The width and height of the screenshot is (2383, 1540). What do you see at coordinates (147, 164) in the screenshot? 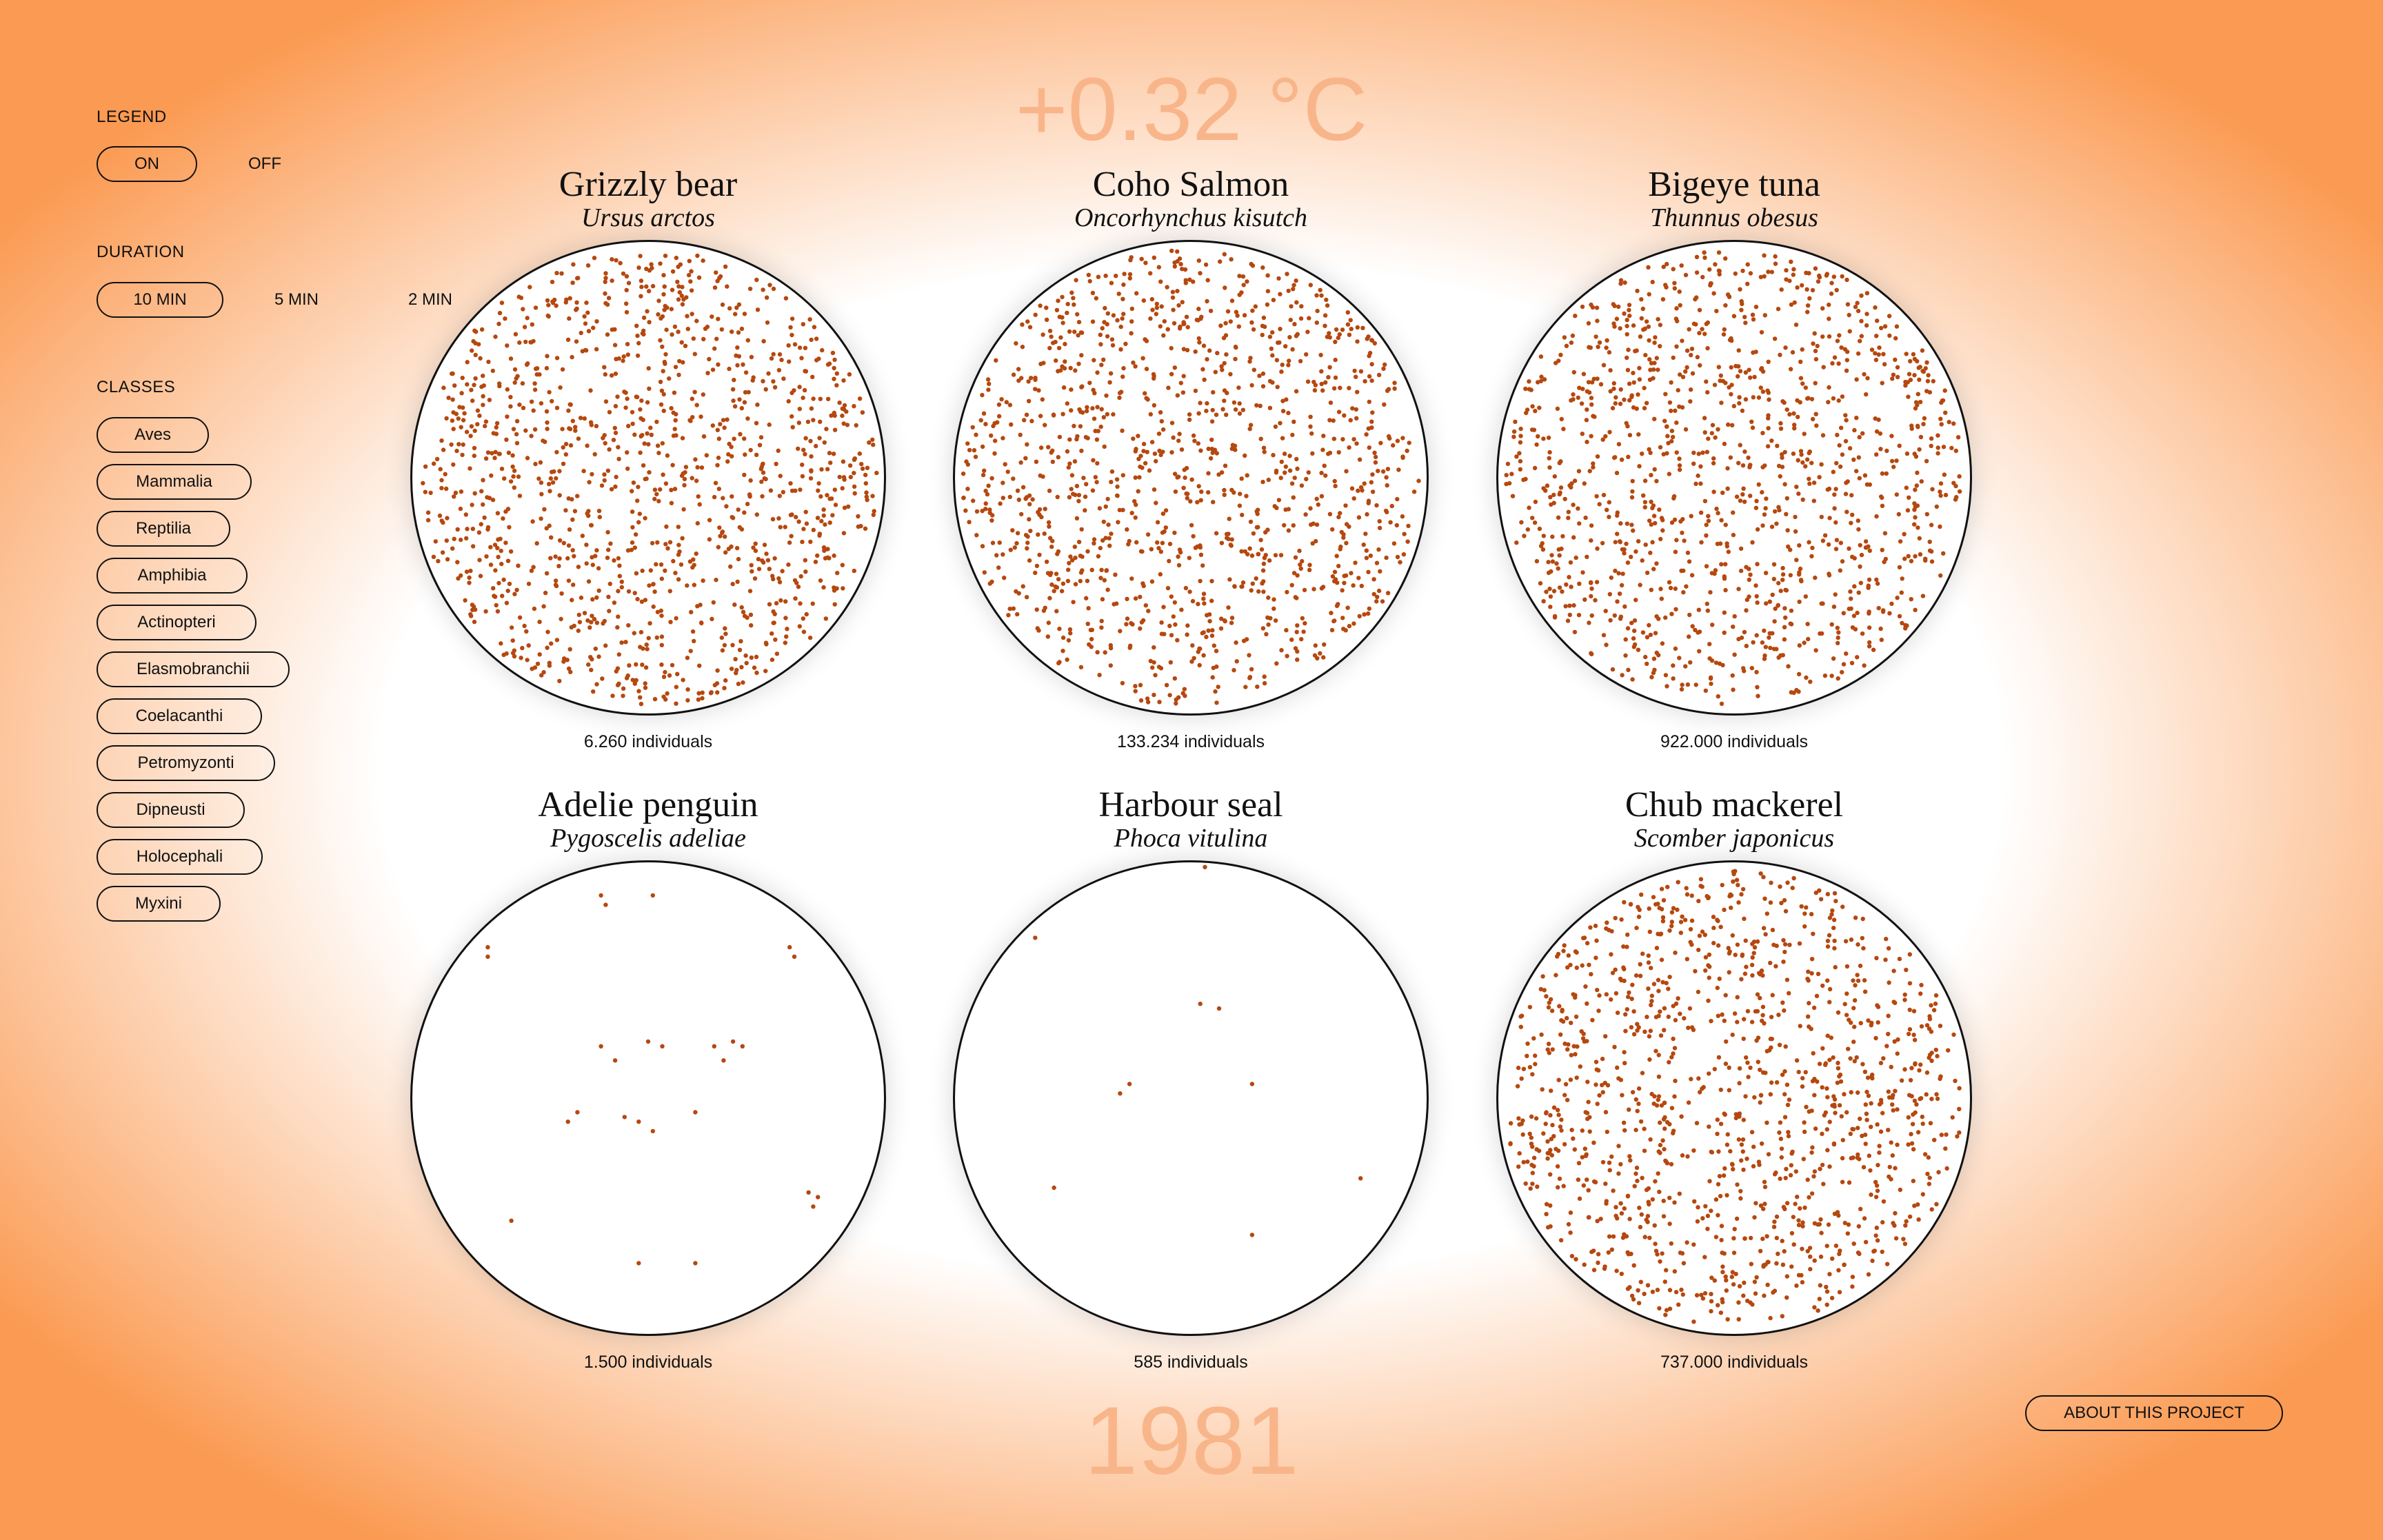
I see `legend-on-button: ON` at bounding box center [147, 164].